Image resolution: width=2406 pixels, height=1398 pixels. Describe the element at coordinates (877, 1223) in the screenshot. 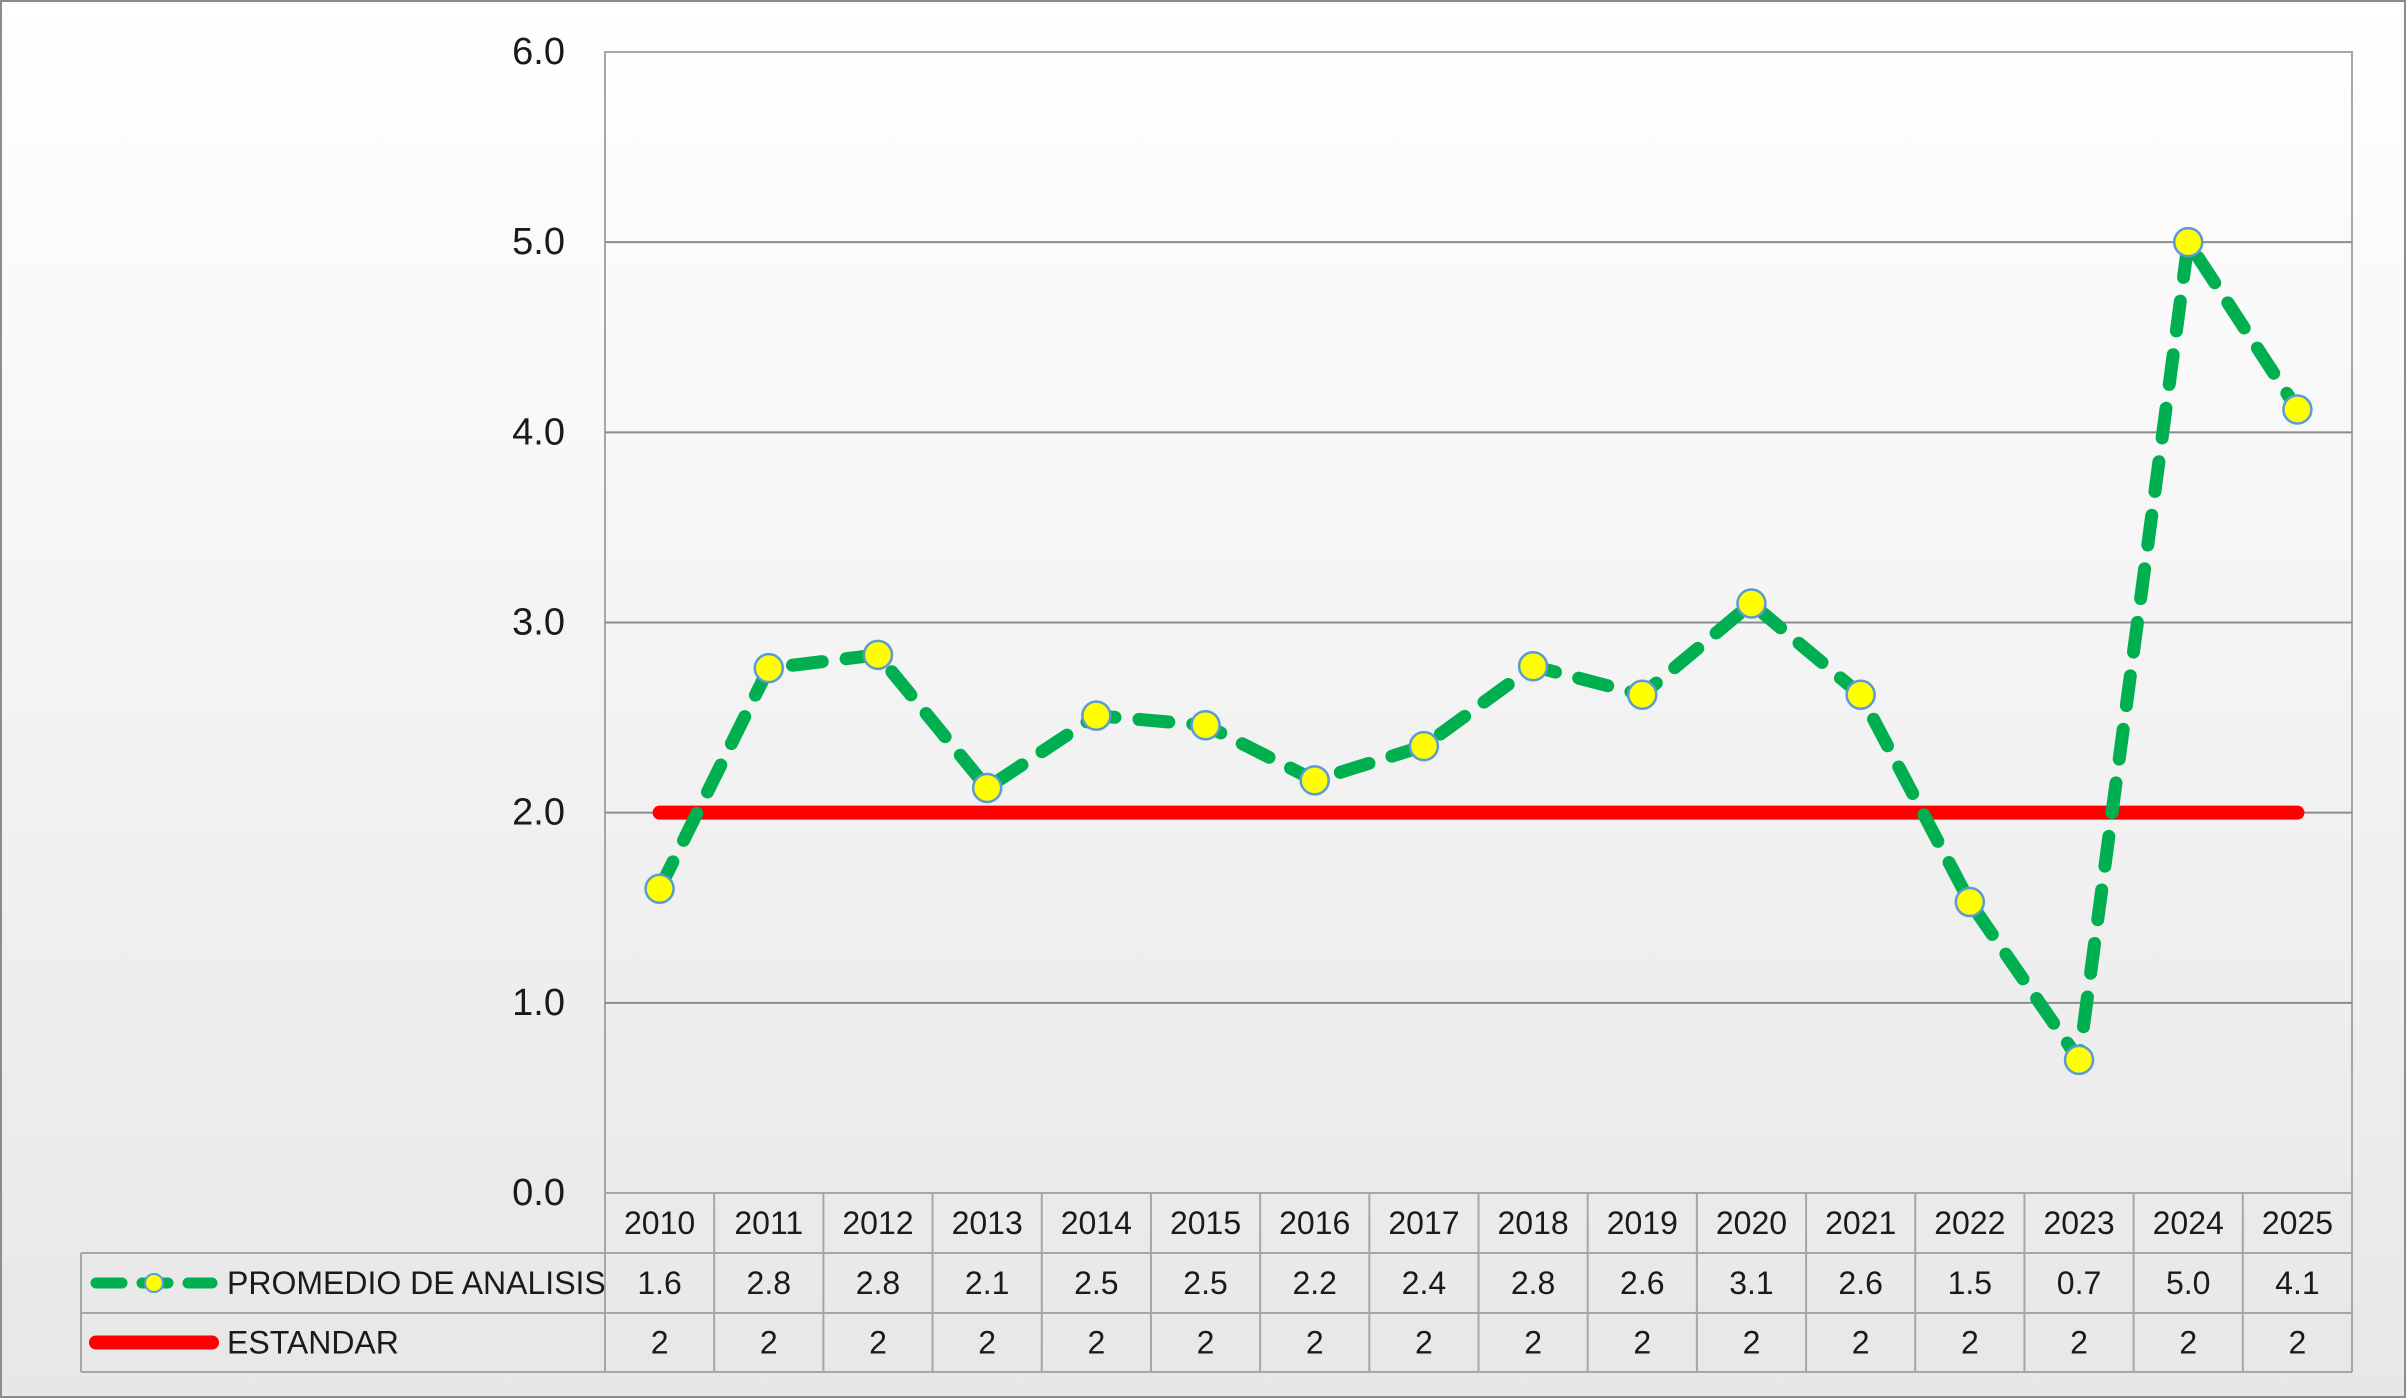

I see `x-tick-label: 2012` at that location.